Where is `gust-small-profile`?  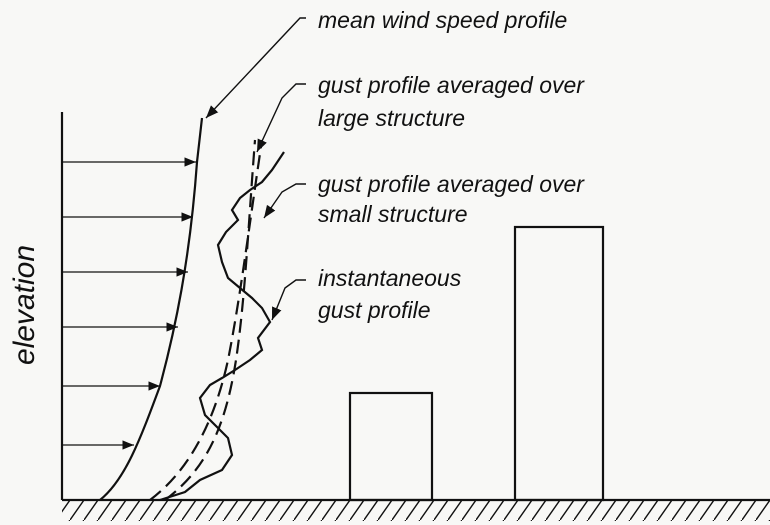
gust-small-profile is located at coordinates (210, 320).